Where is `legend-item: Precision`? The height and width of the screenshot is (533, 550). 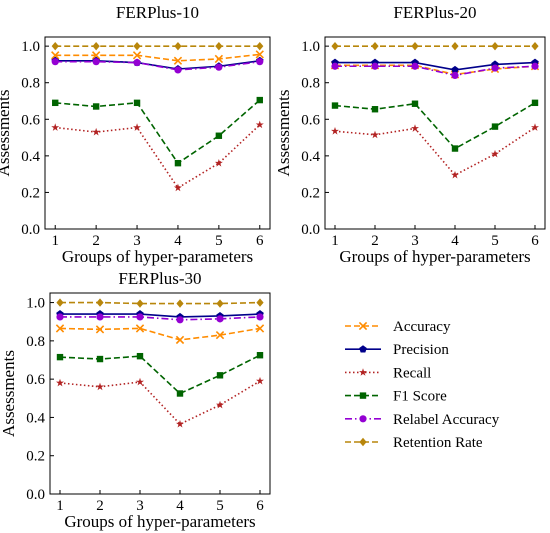
legend-item: Precision is located at coordinates (397, 350).